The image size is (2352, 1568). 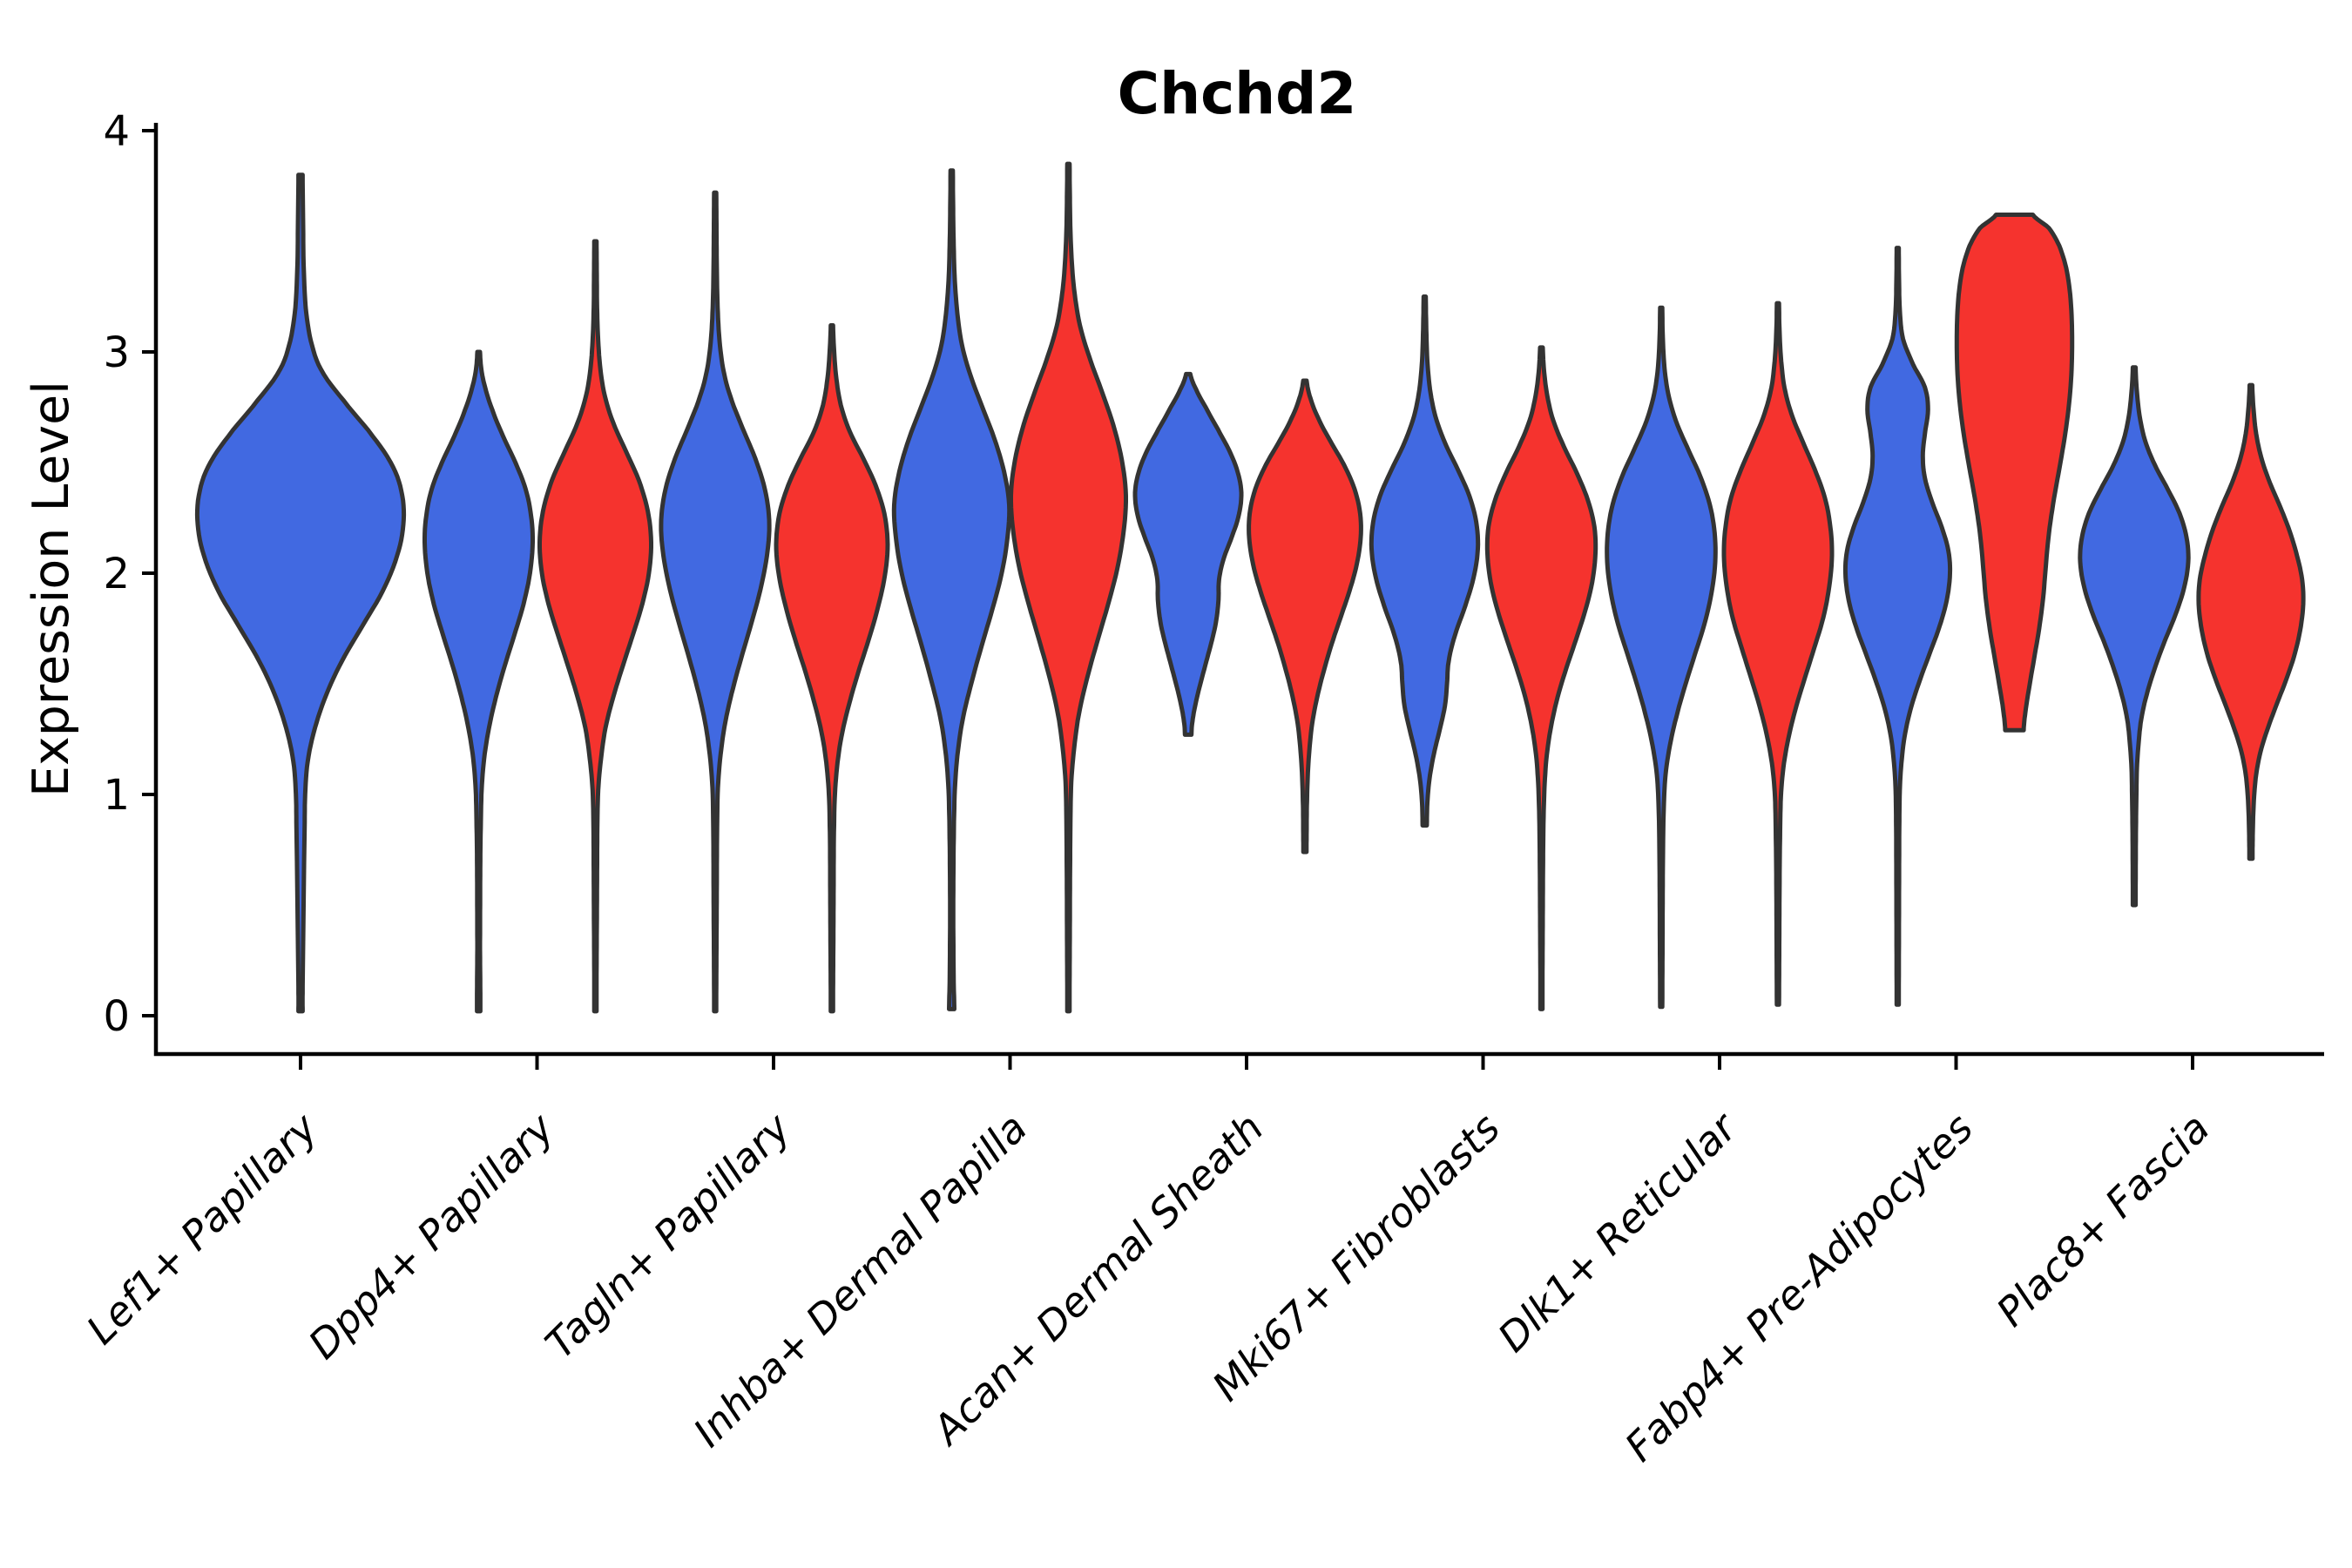 What do you see at coordinates (116, 352) in the screenshot?
I see `y-tick-label-3: 3` at bounding box center [116, 352].